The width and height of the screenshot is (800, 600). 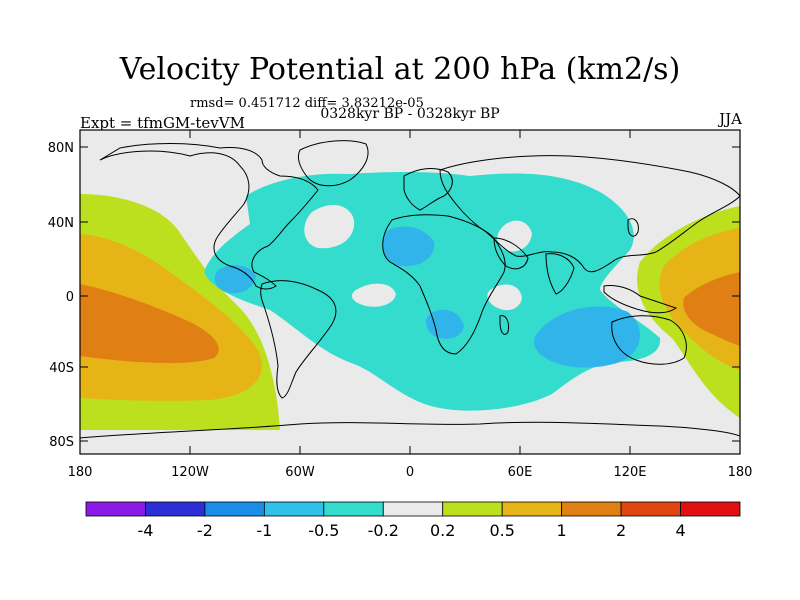 I want to click on y-tick-80s: 80S, so click(x=61, y=442).